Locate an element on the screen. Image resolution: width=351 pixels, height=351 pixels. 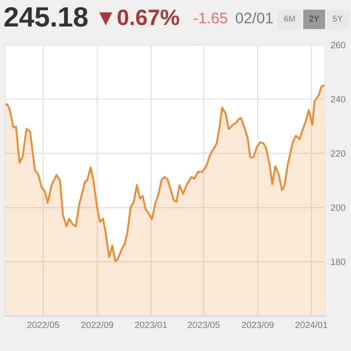
x-tick-label: 2023/01 is located at coordinates (151, 324).